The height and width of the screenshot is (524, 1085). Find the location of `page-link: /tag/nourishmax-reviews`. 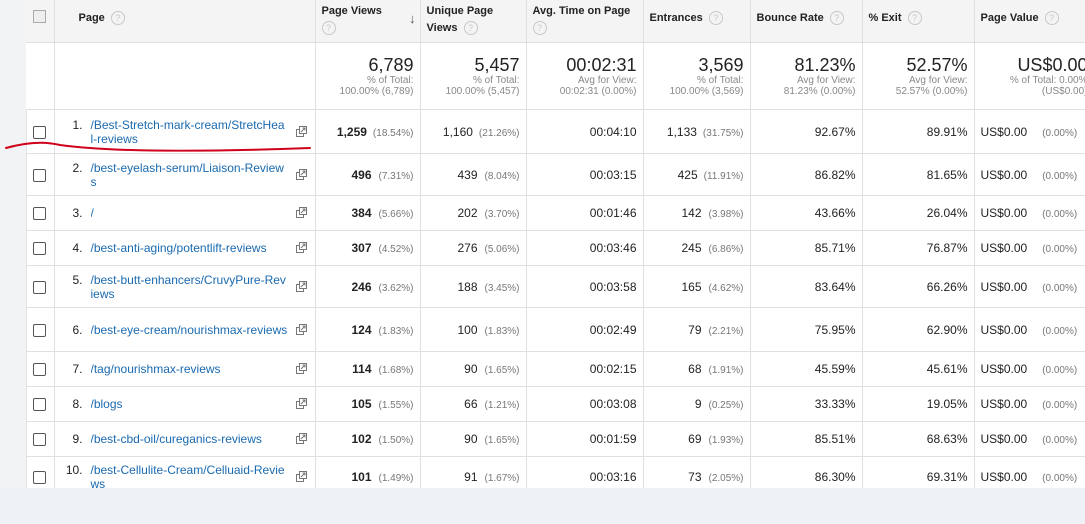

page-link: /tag/nourishmax-reviews is located at coordinates (155, 369).